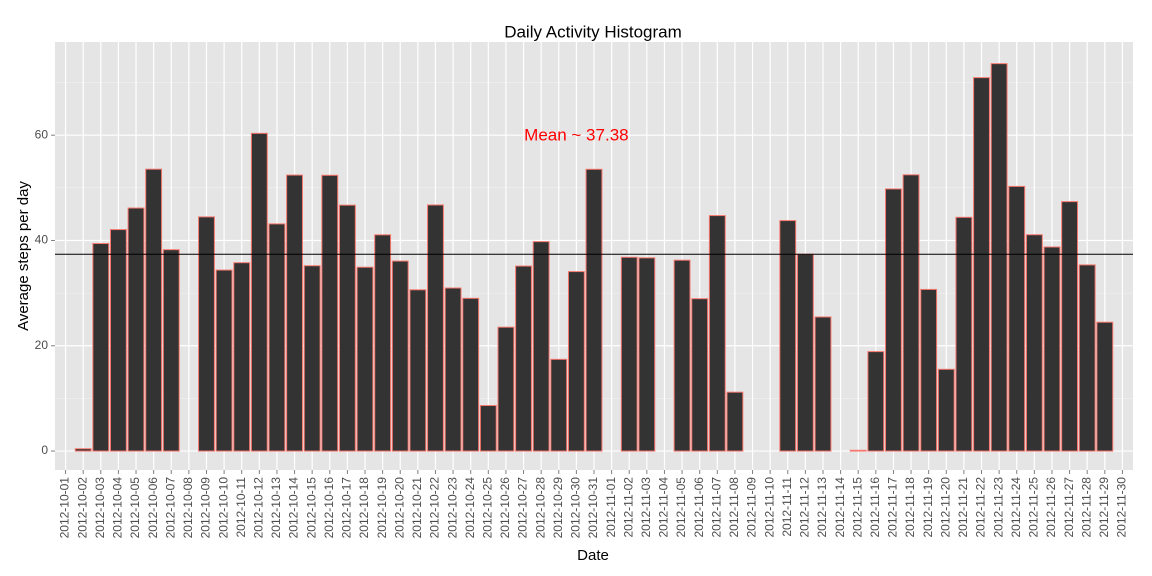 The height and width of the screenshot is (576, 1152). Describe the element at coordinates (1086, 507) in the screenshot. I see `x-tick-label: 2012-11-28` at that location.